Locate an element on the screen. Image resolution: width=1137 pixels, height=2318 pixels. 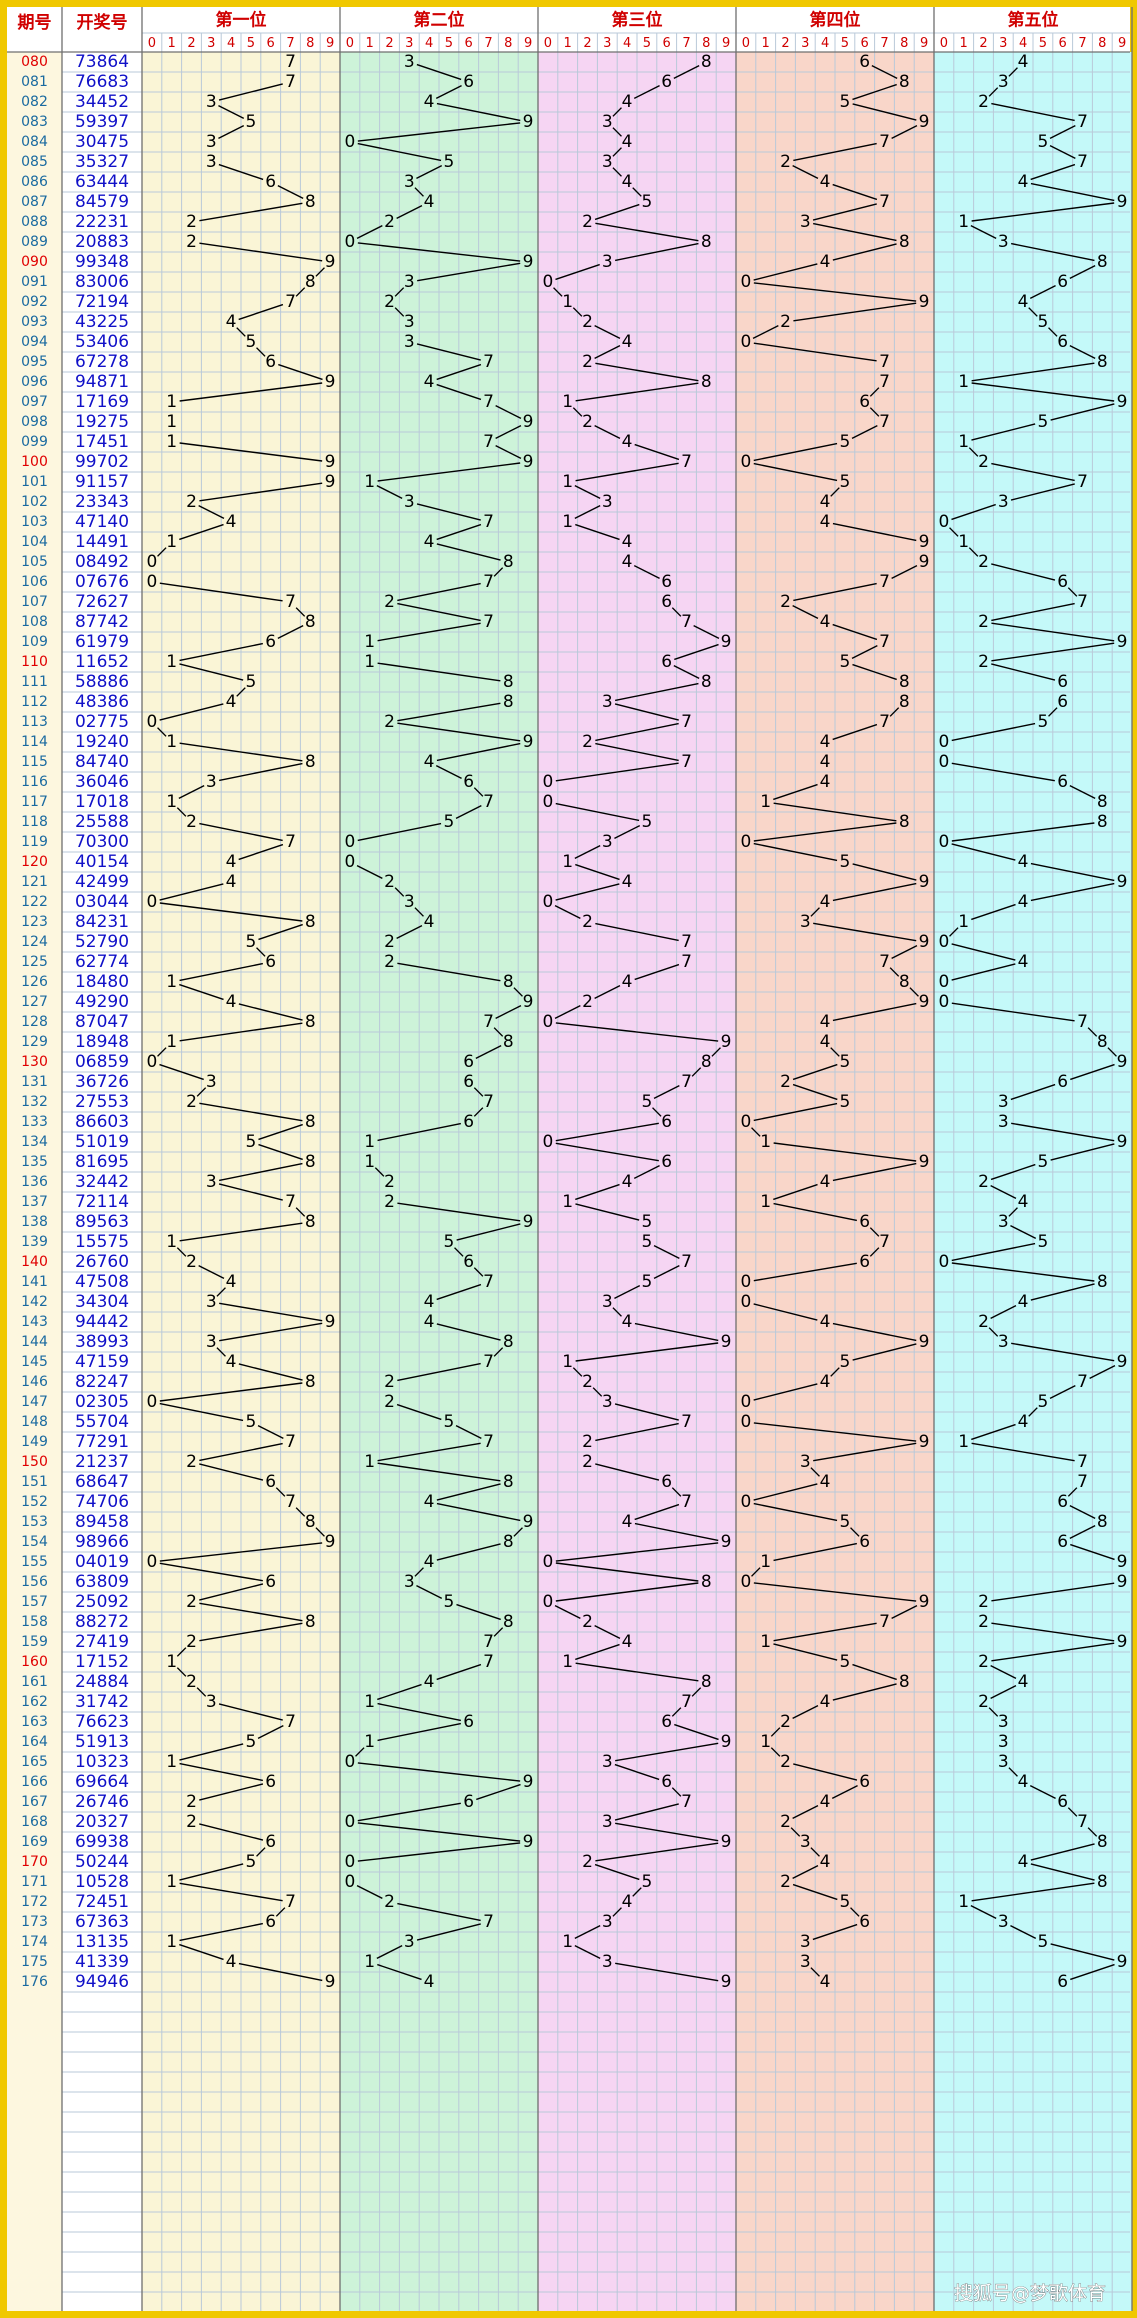
issue-number: 082 is located at coordinates (34, 102).